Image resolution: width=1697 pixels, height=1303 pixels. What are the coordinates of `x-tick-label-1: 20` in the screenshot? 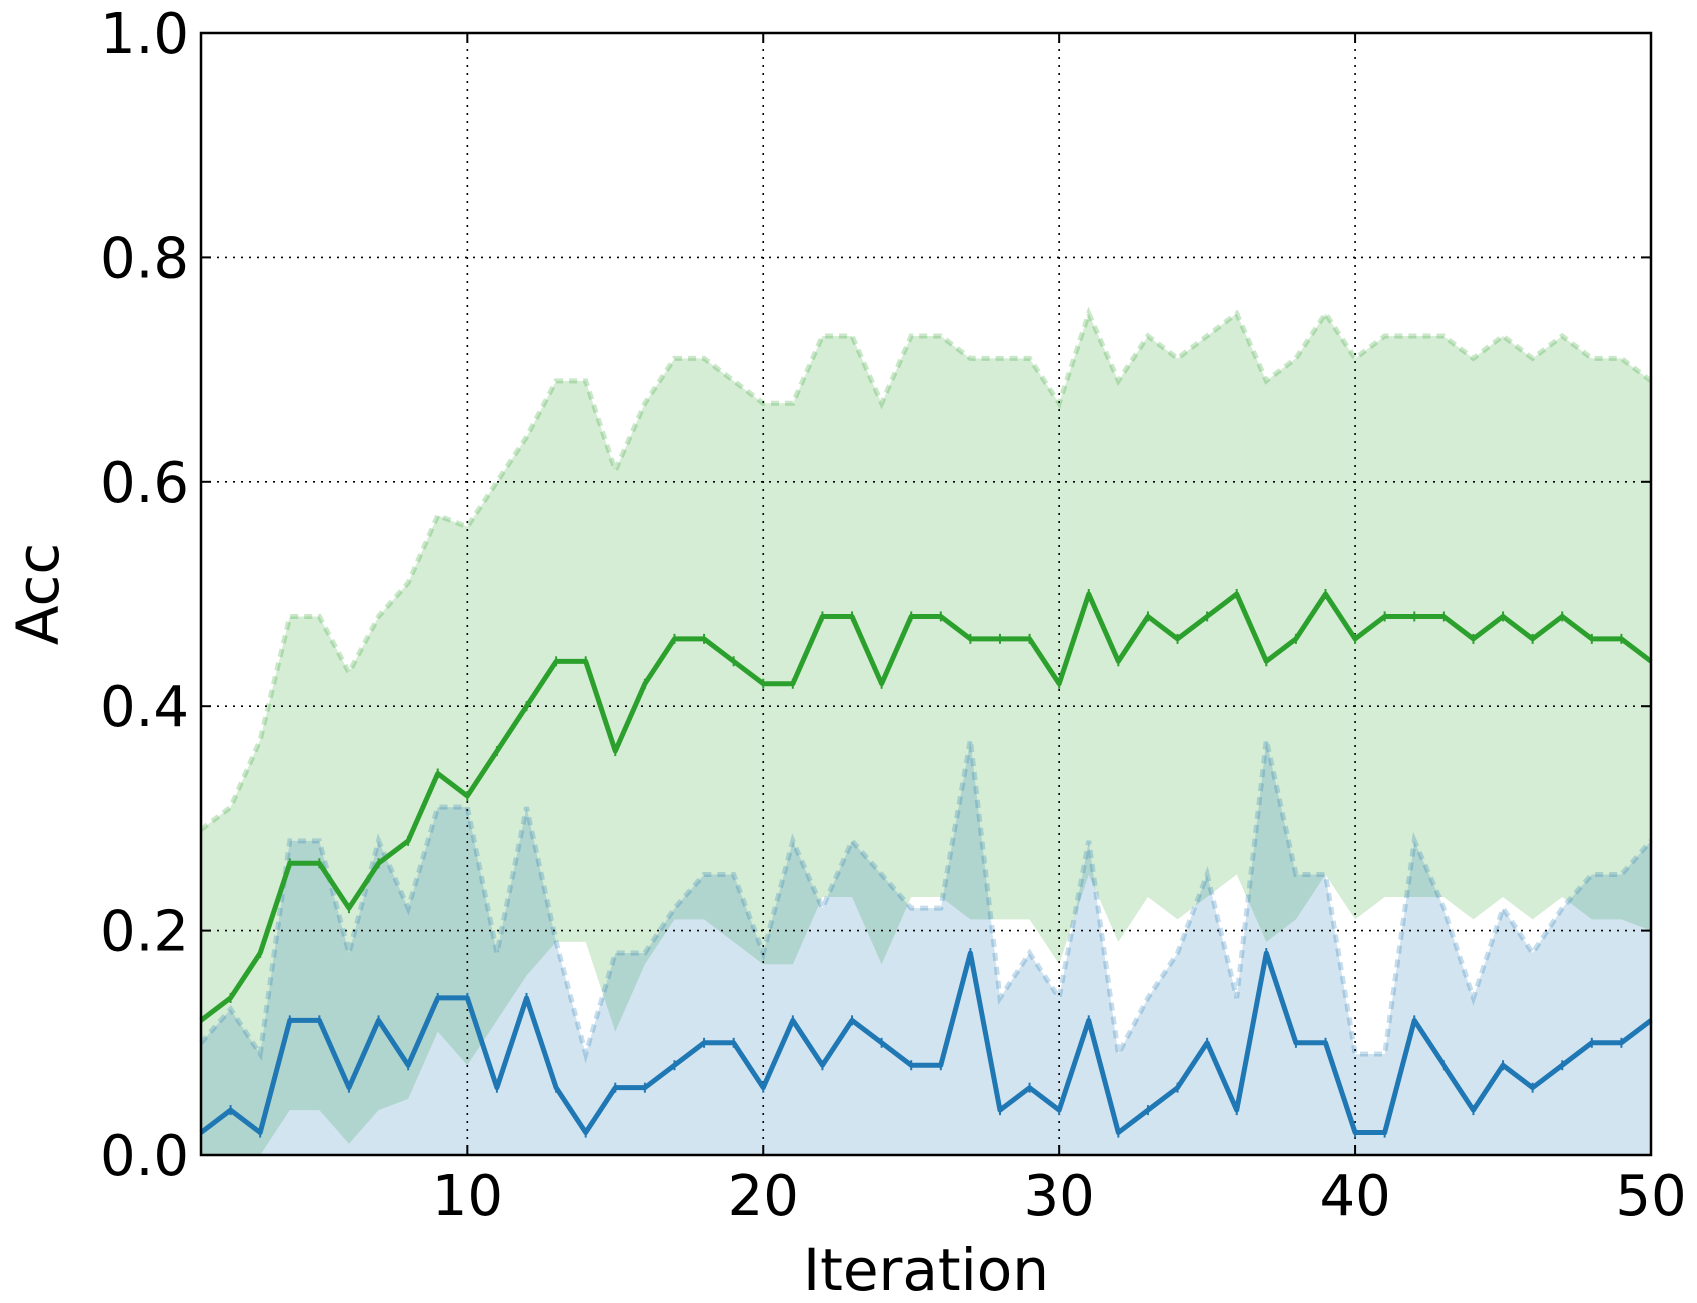 It's located at (763, 1196).